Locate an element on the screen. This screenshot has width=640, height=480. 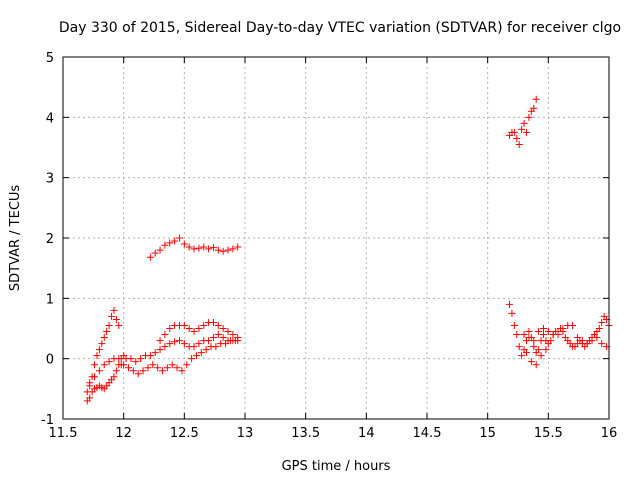
x-tick-label: 11.5 is located at coordinates (63, 433).